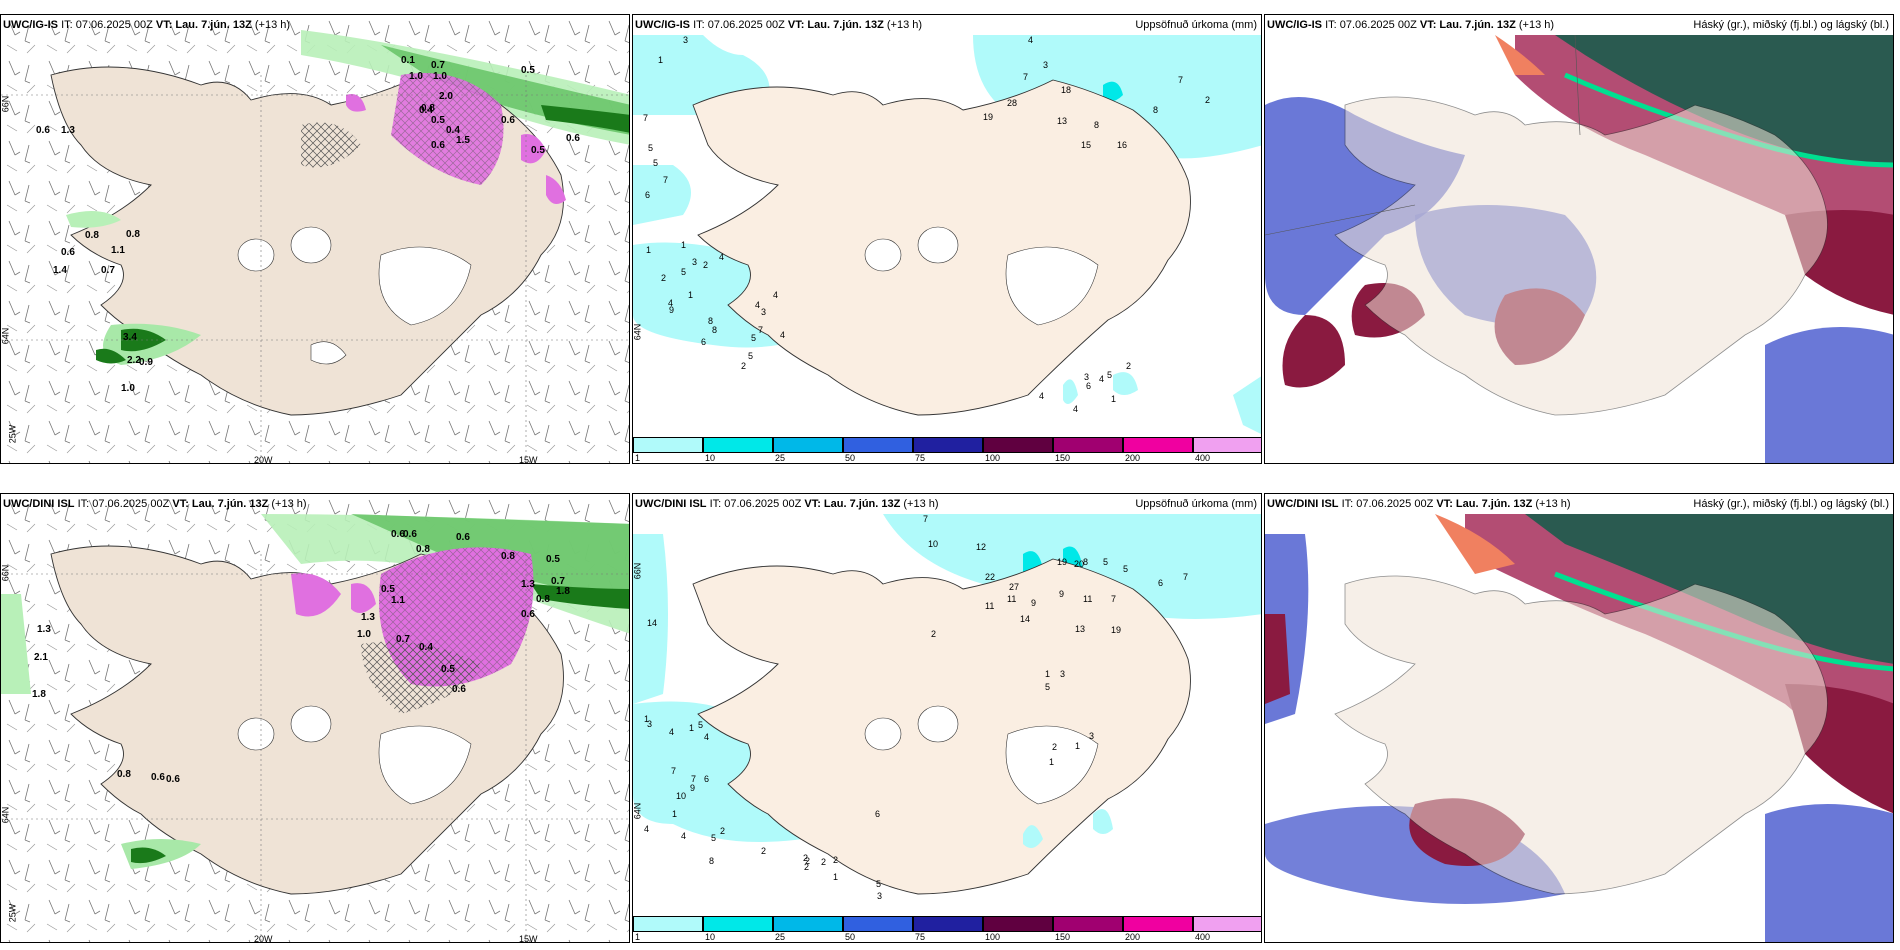  Describe the element at coordinates (1063, 458) in the screenshot. I see `colorbar-tick-label: 150` at that location.